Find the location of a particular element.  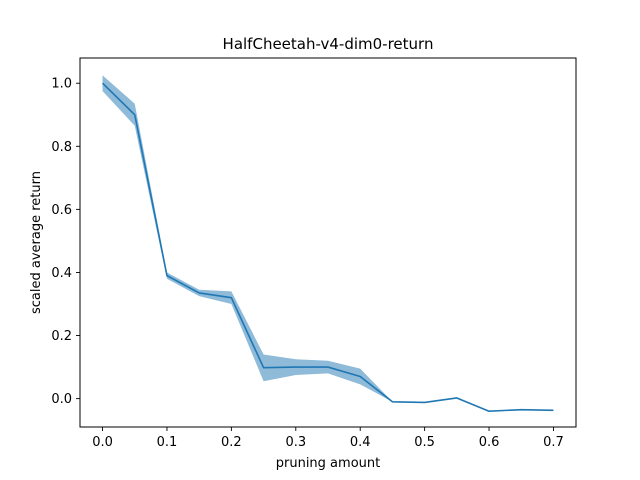

y-tick-label: 0.0 is located at coordinates (61, 399).